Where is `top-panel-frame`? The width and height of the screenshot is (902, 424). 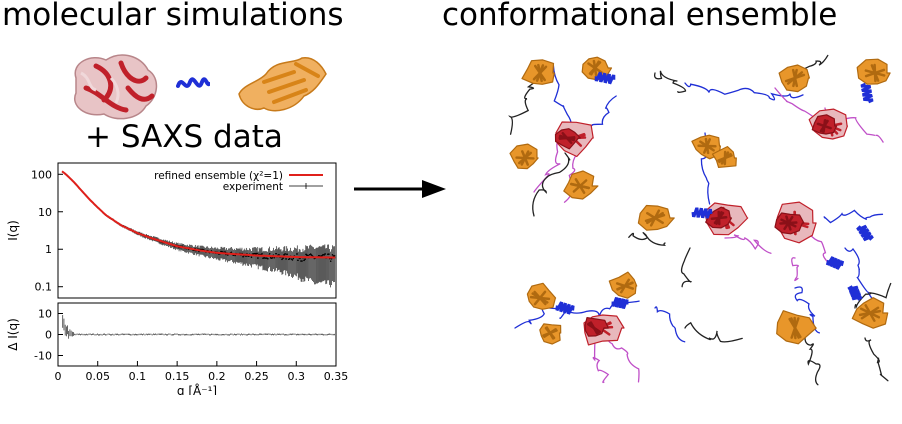 top-panel-frame is located at coordinates (197, 230).